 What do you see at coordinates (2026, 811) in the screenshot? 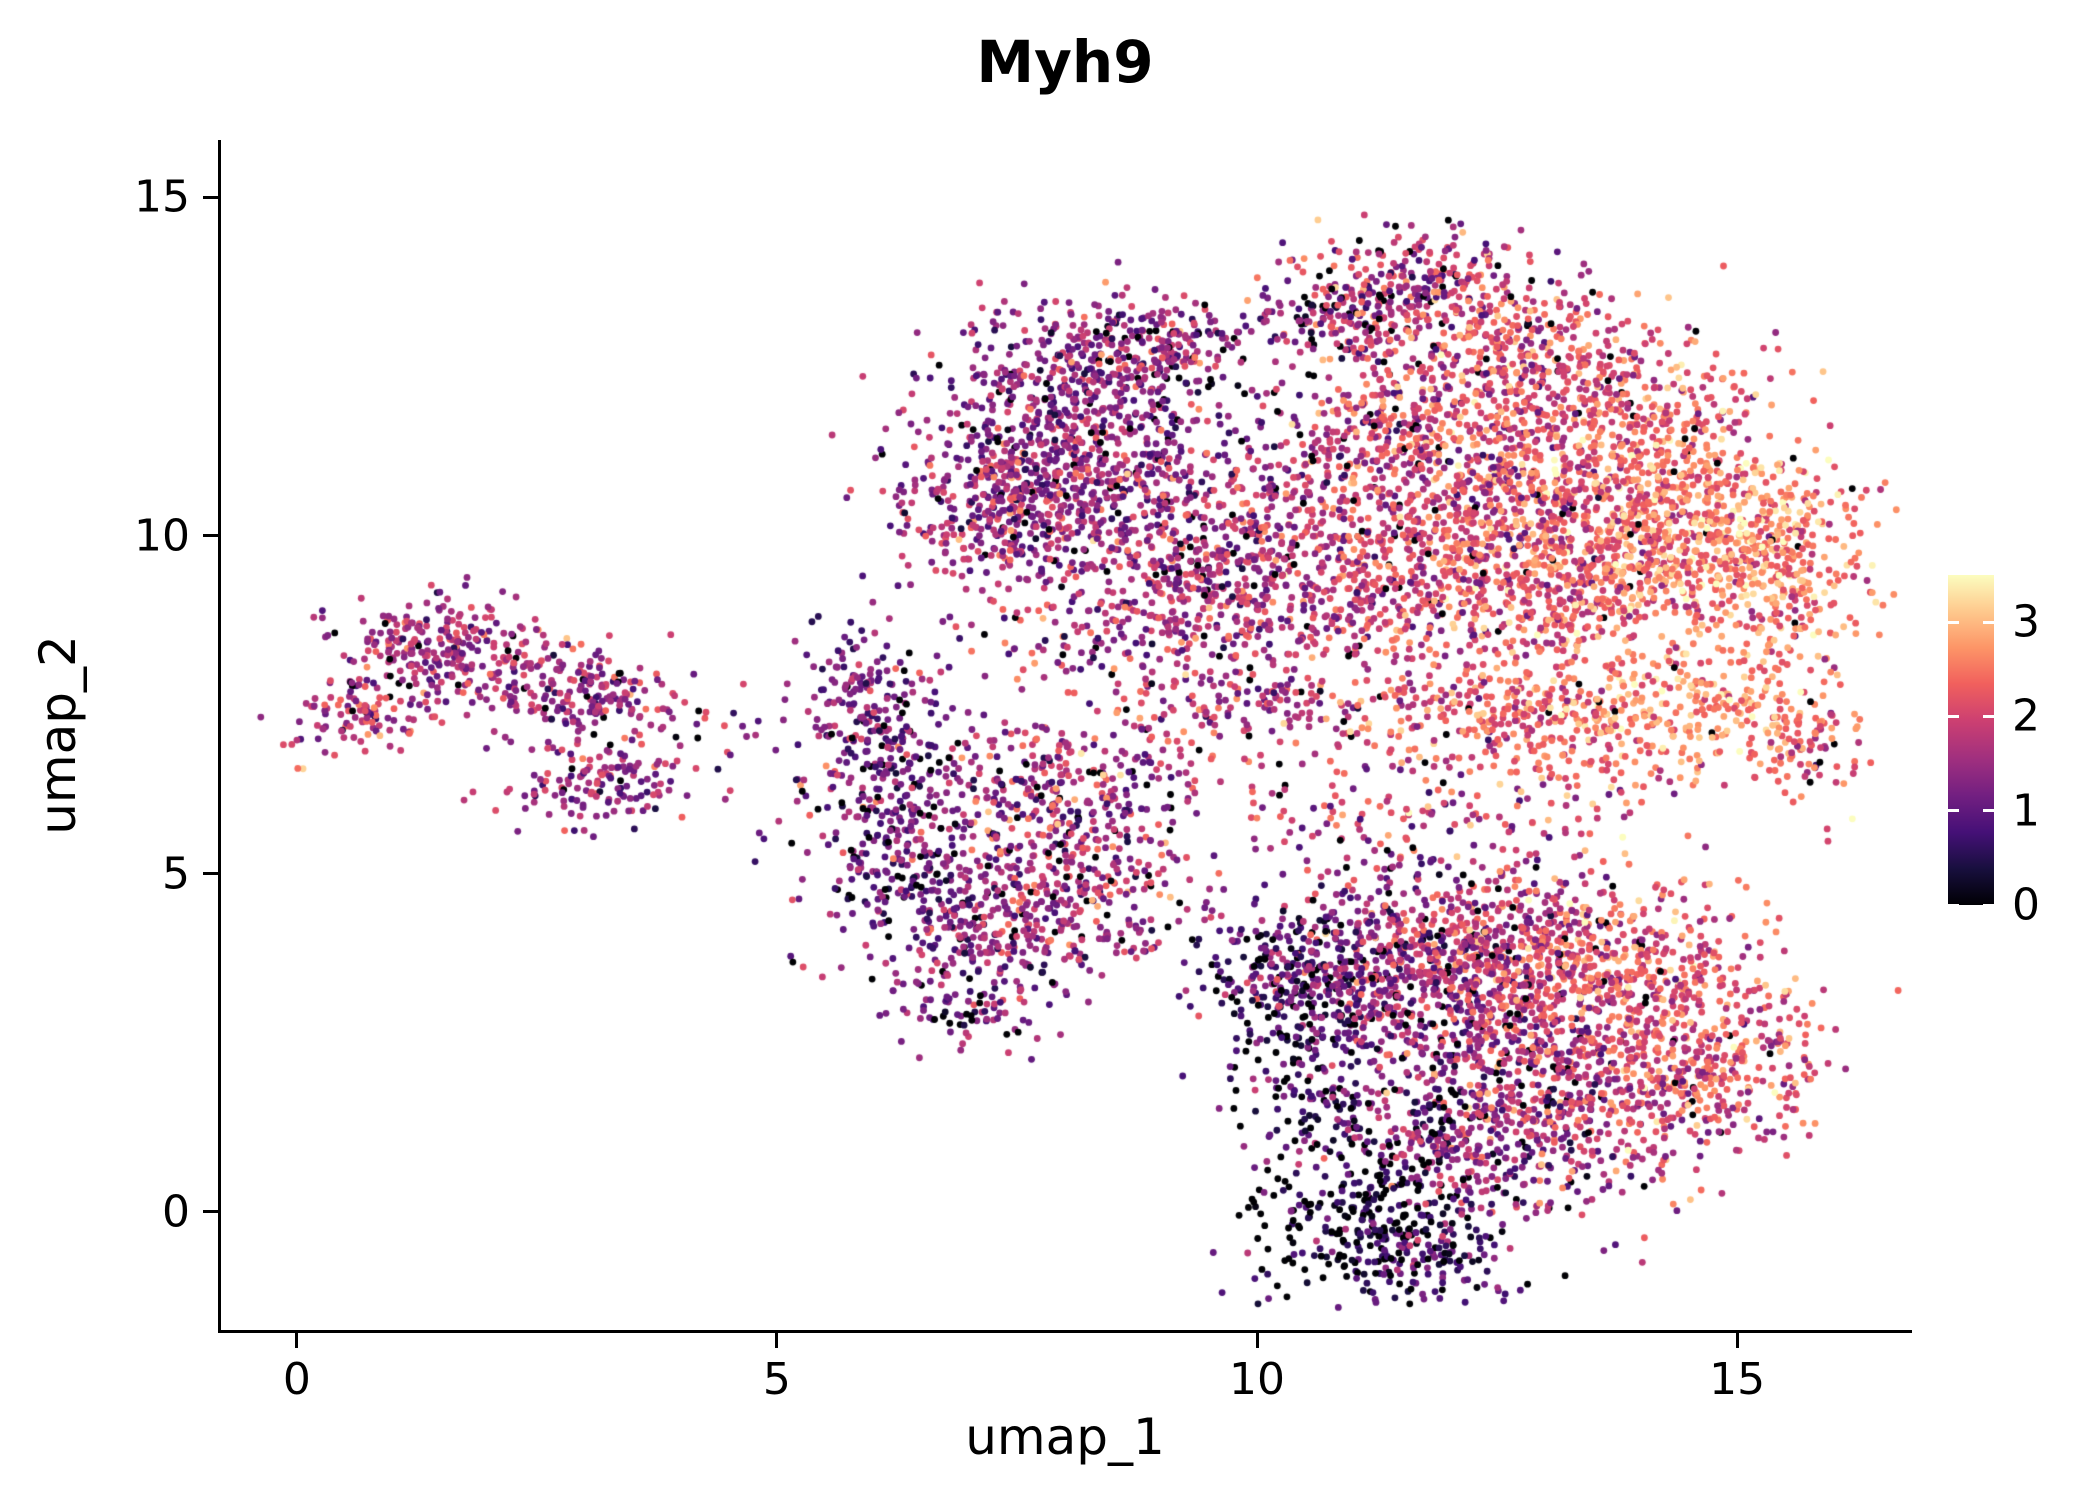
I see `colorbar-tick-label: 1` at bounding box center [2026, 811].